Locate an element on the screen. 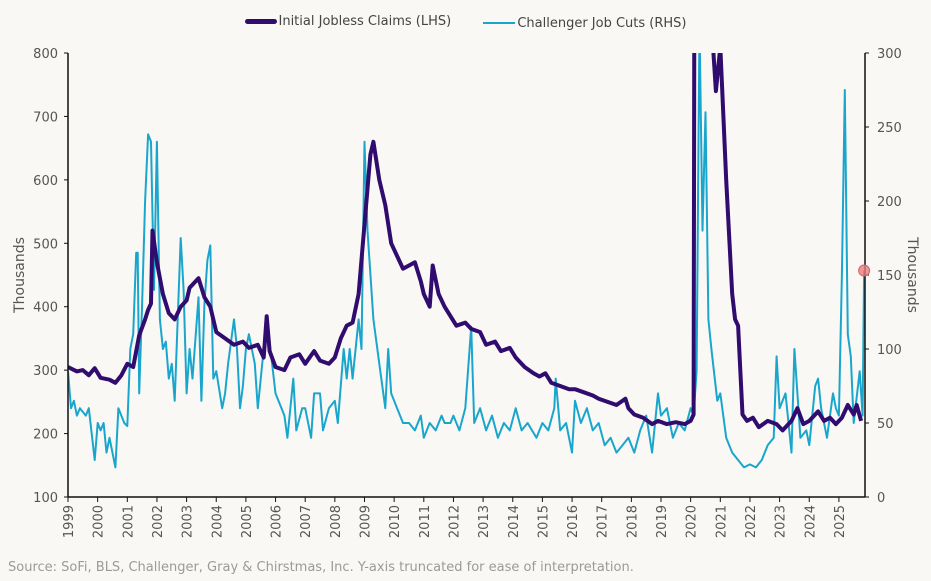 This screenshot has width=931, height=581. legend-swatch-jobless-claims is located at coordinates (260, 21).